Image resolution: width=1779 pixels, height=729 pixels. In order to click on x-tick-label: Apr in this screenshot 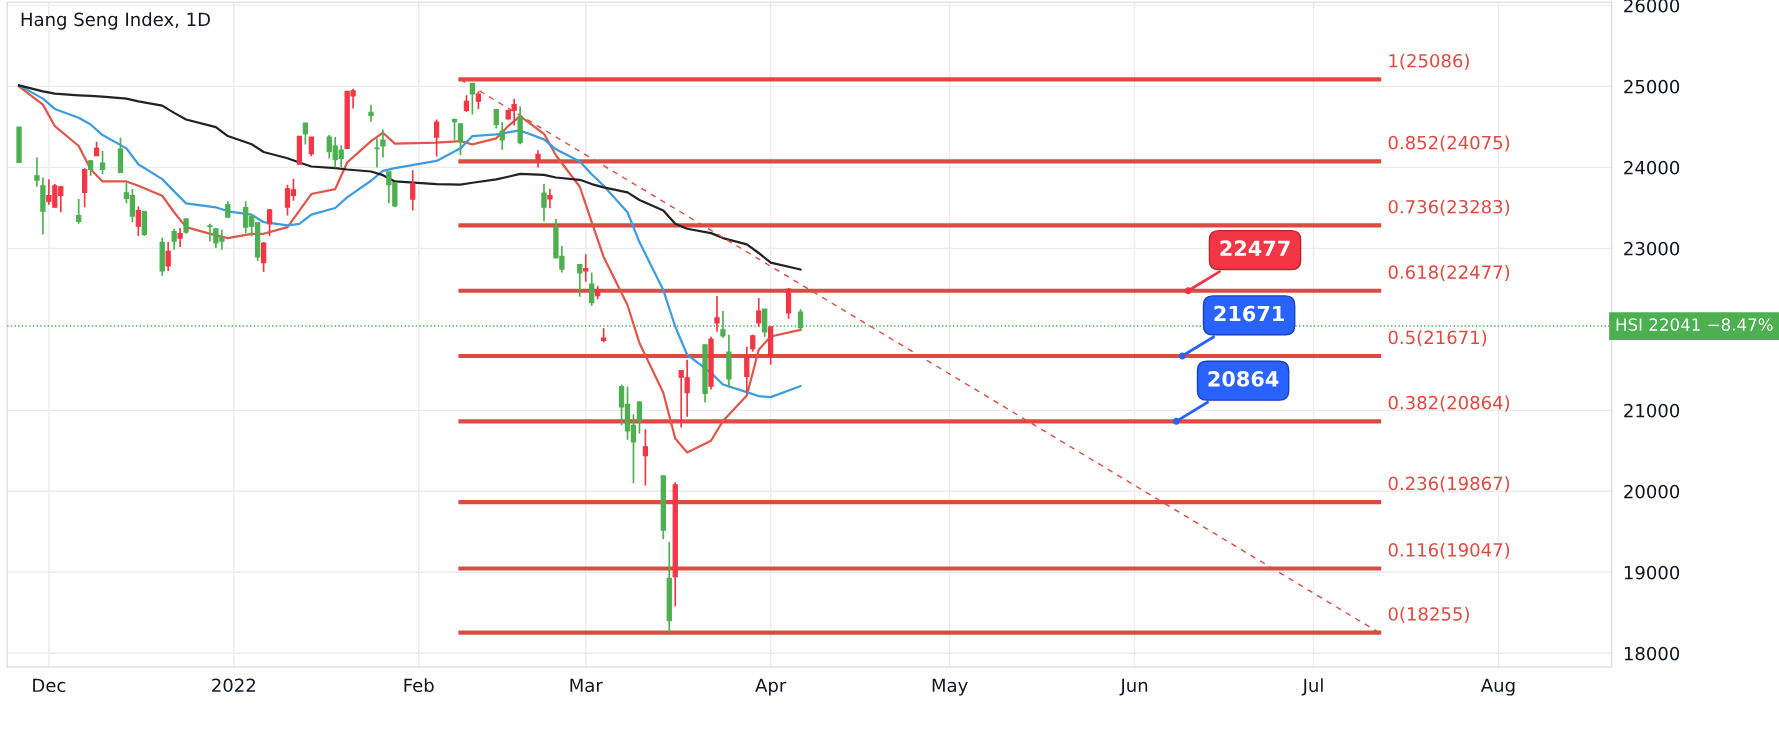, I will do `click(771, 687)`.